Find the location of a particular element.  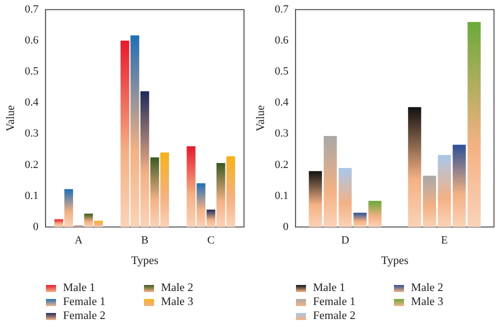

x-tick-label: E is located at coordinates (444, 240).